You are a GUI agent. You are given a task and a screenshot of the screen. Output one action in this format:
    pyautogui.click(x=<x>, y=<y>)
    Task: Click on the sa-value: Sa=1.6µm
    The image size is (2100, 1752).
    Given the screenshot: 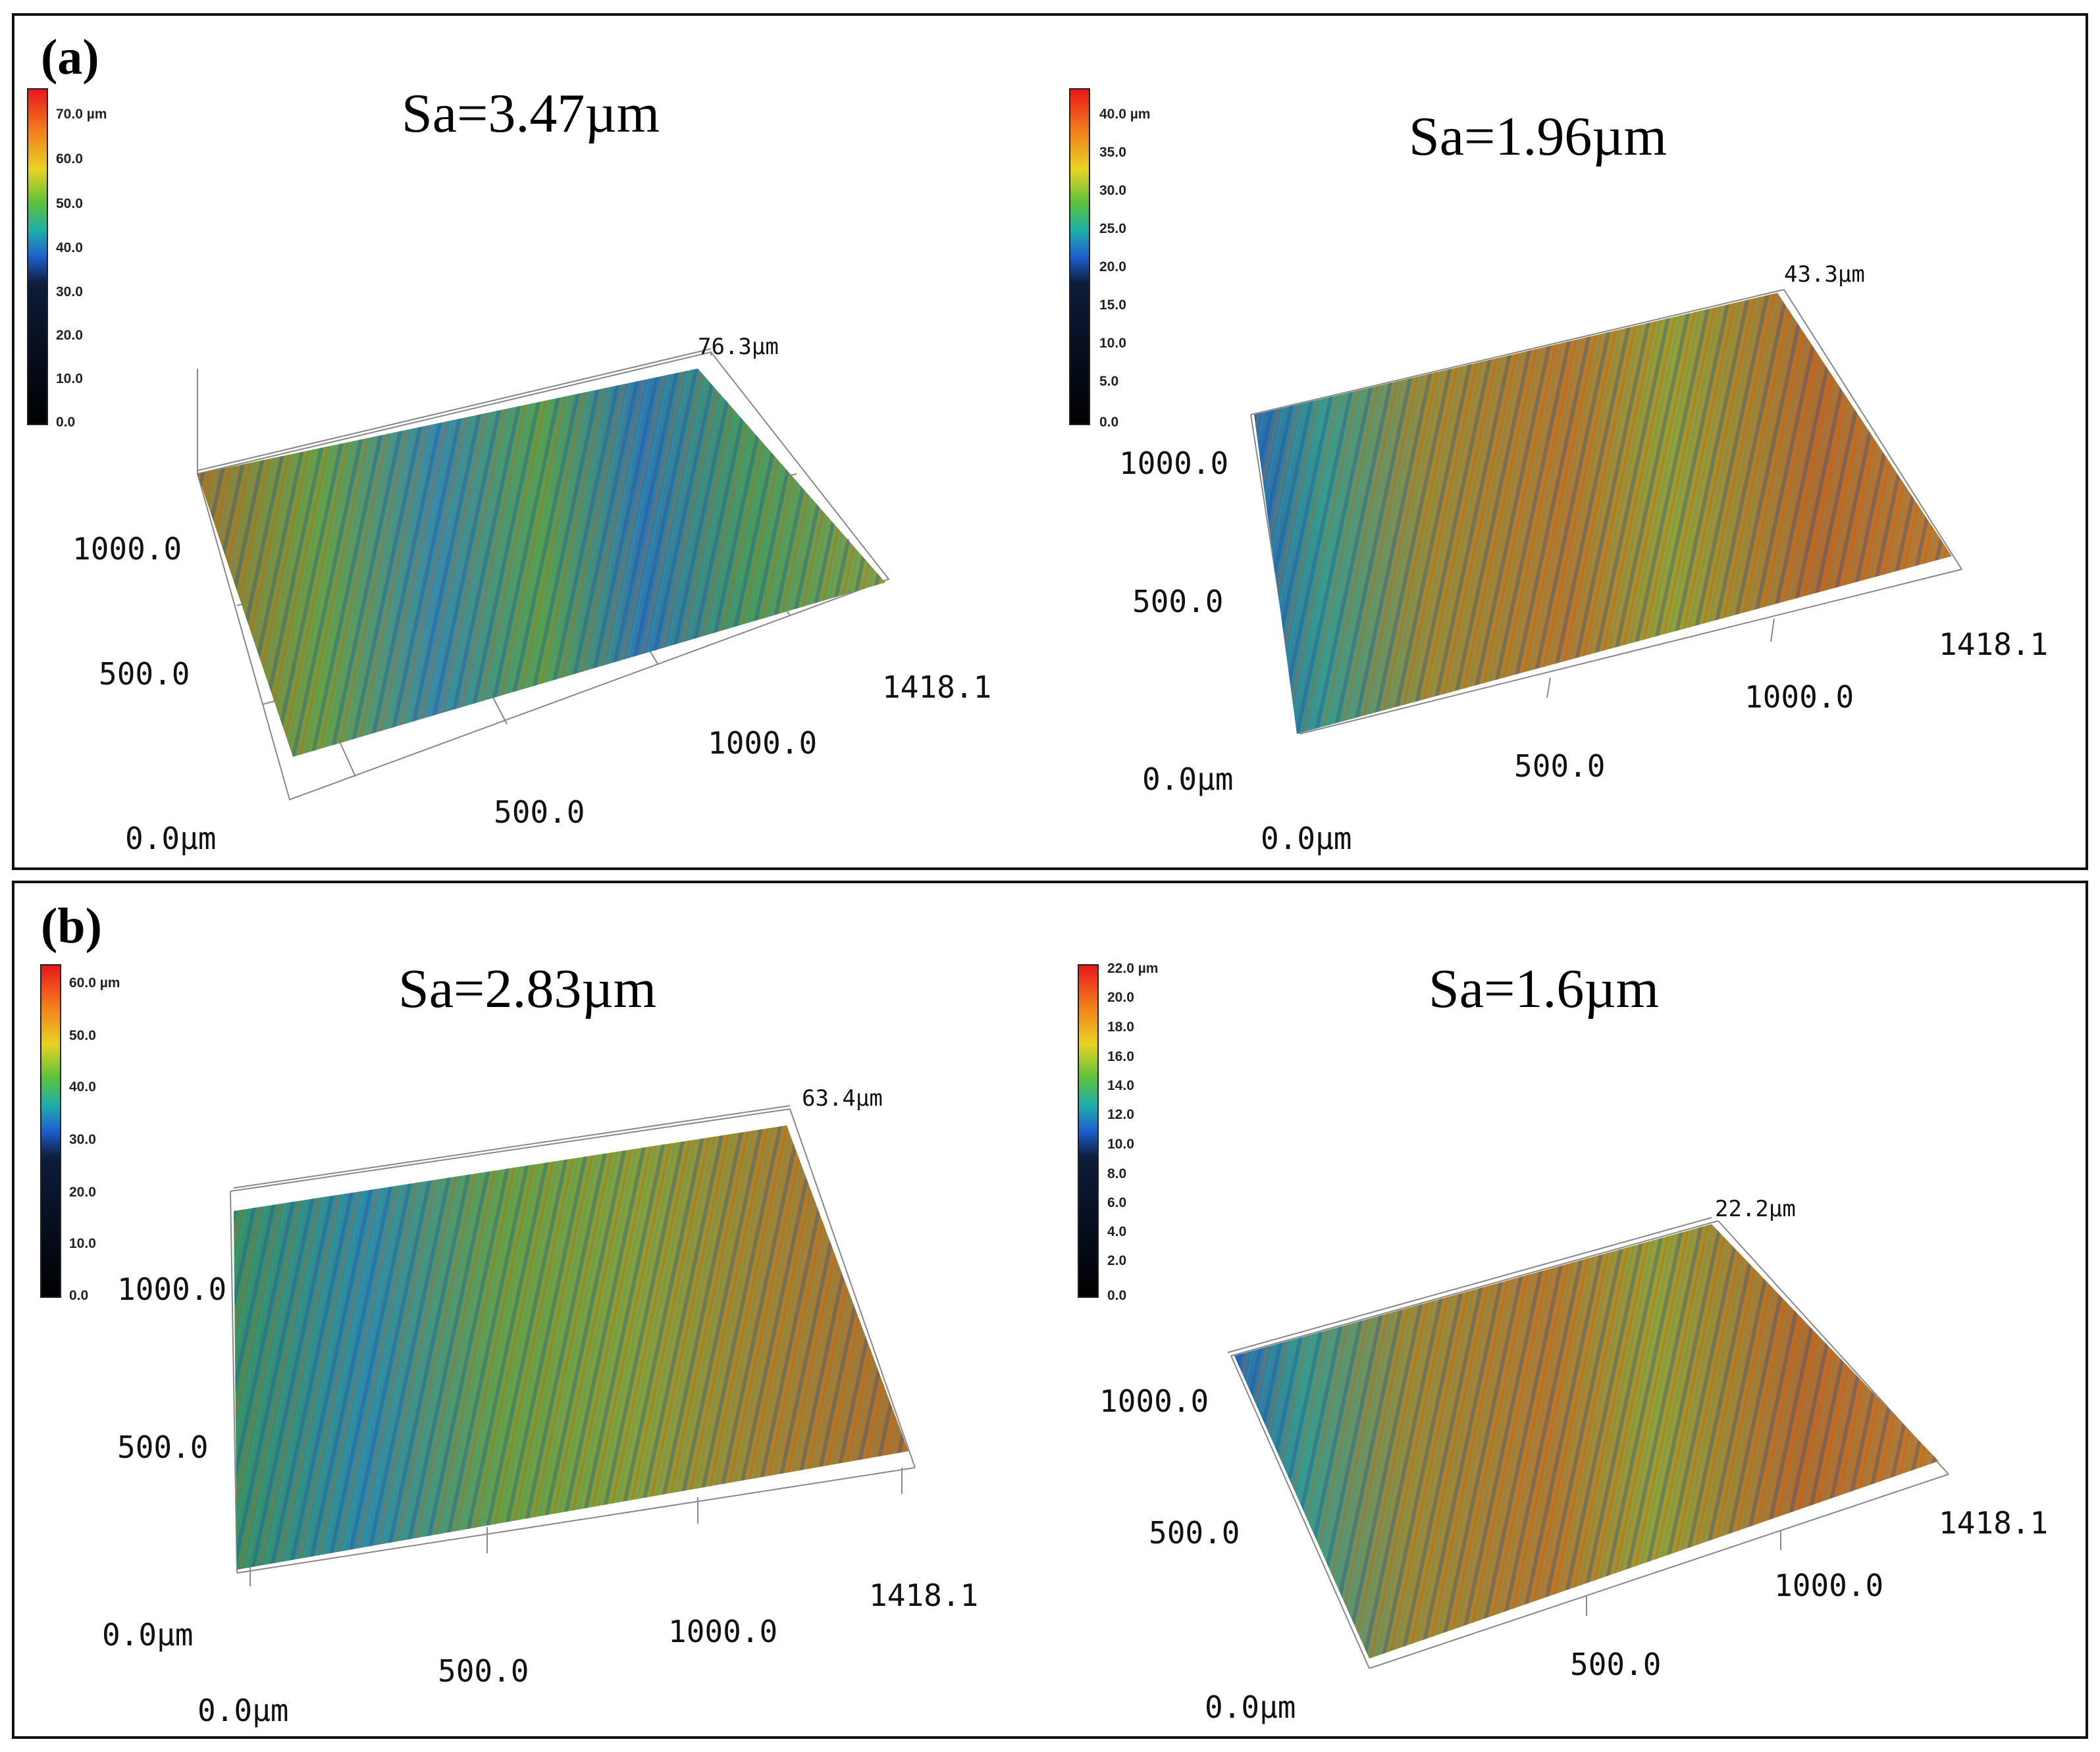 What is the action you would take?
    pyautogui.click(x=1544, y=989)
    